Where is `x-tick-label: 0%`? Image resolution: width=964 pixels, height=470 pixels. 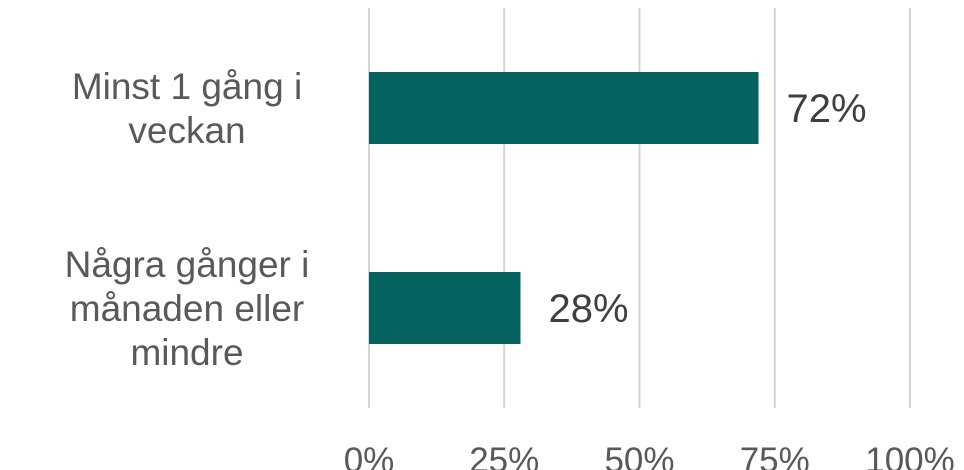 x-tick-label: 0% is located at coordinates (369, 455).